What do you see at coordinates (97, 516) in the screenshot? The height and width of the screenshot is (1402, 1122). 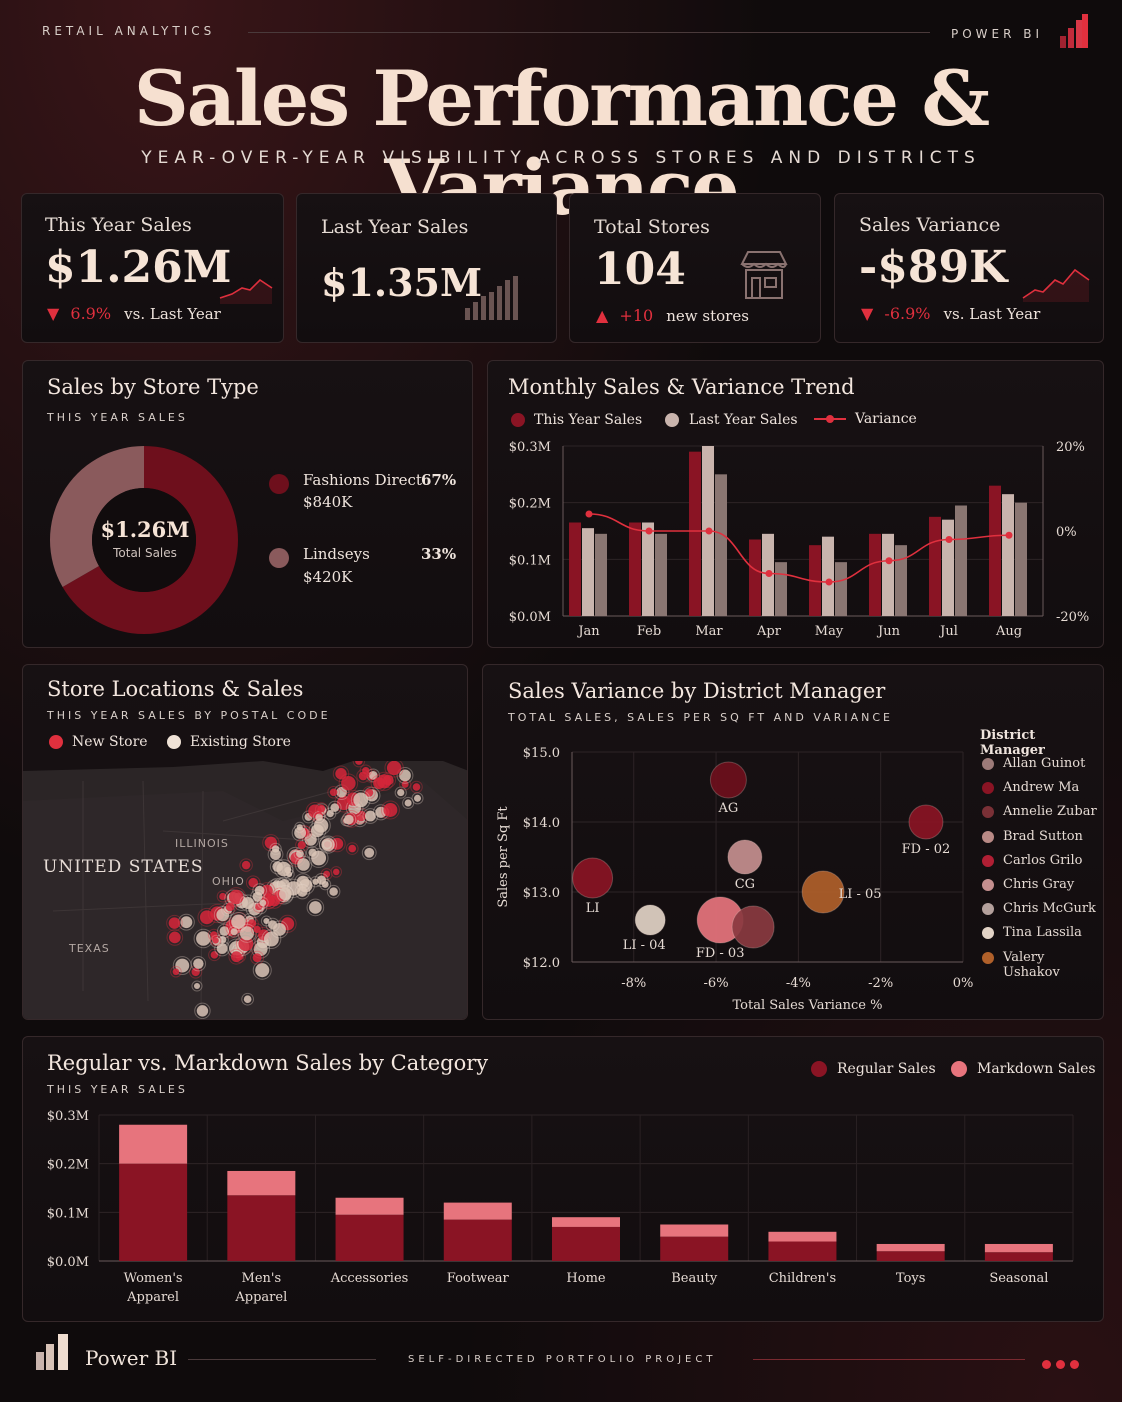 I see `donut-slice-lindseys` at bounding box center [97, 516].